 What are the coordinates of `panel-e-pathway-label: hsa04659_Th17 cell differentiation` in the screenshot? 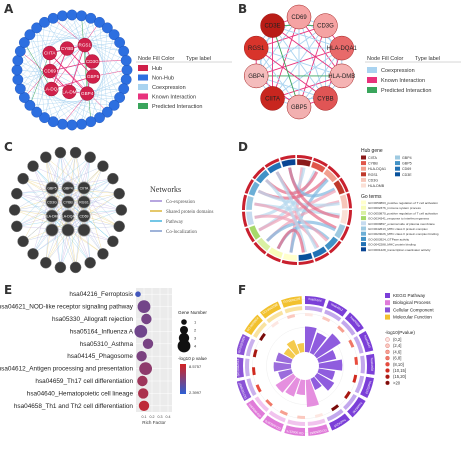 It's located at (84, 381).